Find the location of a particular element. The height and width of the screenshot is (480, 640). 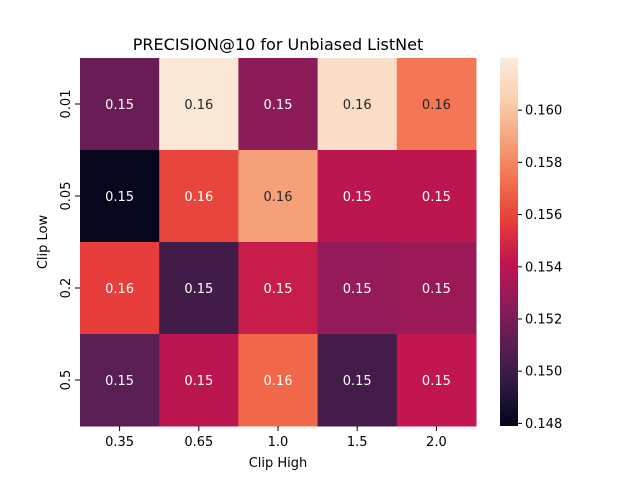

colorbar: 0.148 0.150 0.152 0.154 0.156 0.158 0.160 is located at coordinates (531, 245).